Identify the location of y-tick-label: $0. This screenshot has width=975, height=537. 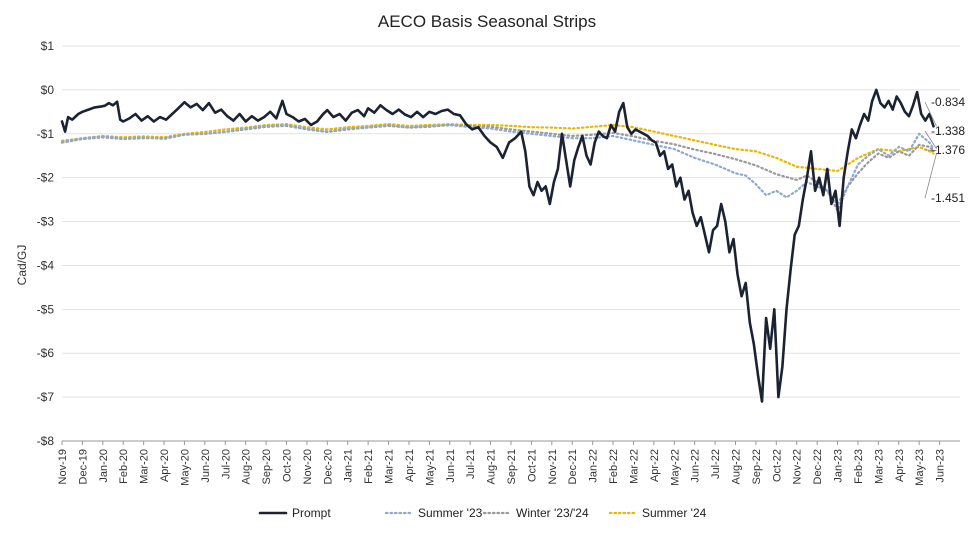
(48, 90).